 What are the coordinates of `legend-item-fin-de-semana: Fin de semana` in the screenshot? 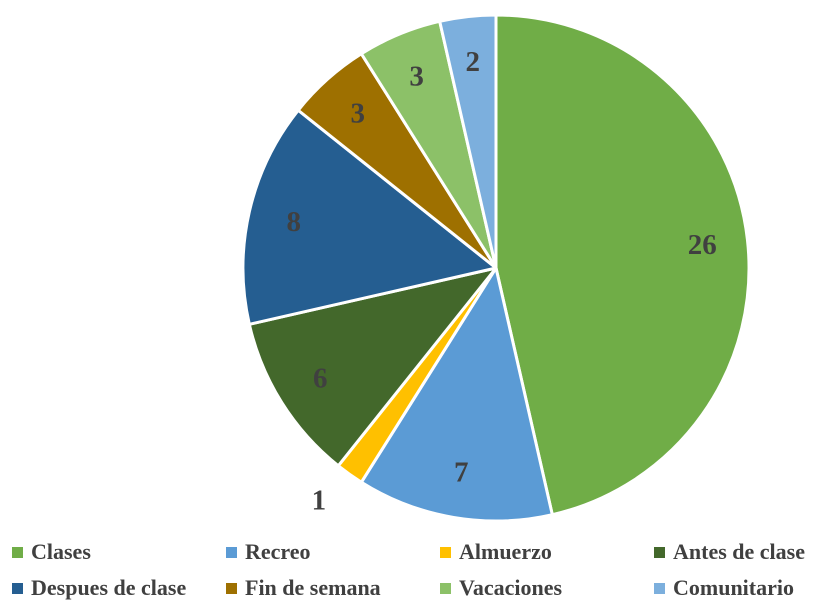 It's located at (303, 588).